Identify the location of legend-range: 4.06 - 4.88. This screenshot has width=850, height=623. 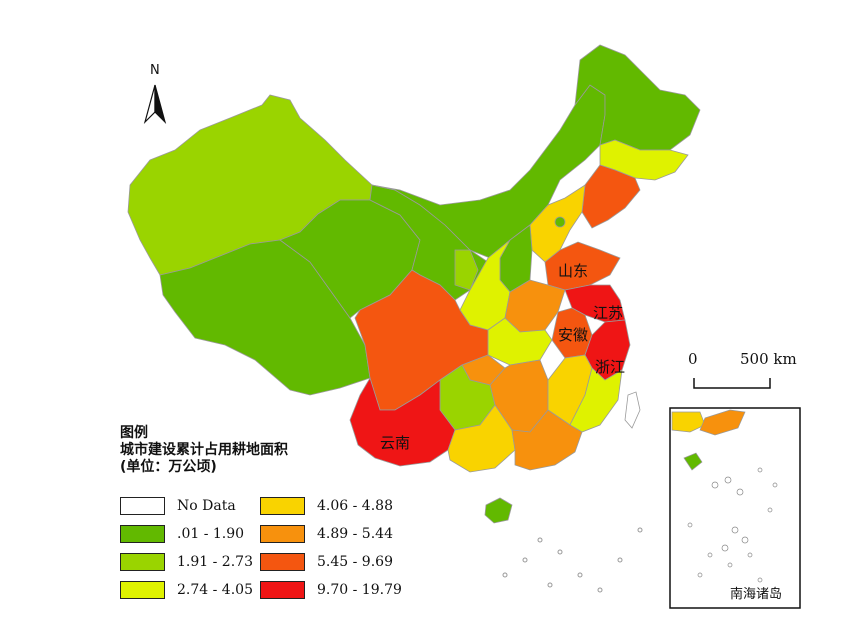
(355, 506).